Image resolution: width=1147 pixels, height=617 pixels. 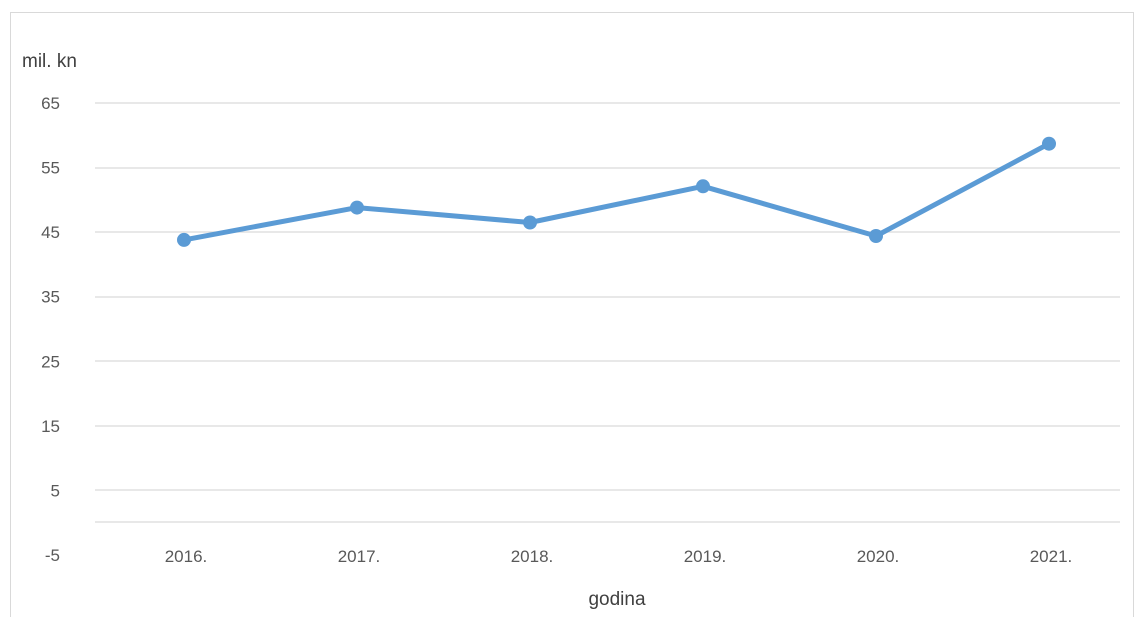 What do you see at coordinates (532, 556) in the screenshot?
I see `x-tick-label: 2018.` at bounding box center [532, 556].